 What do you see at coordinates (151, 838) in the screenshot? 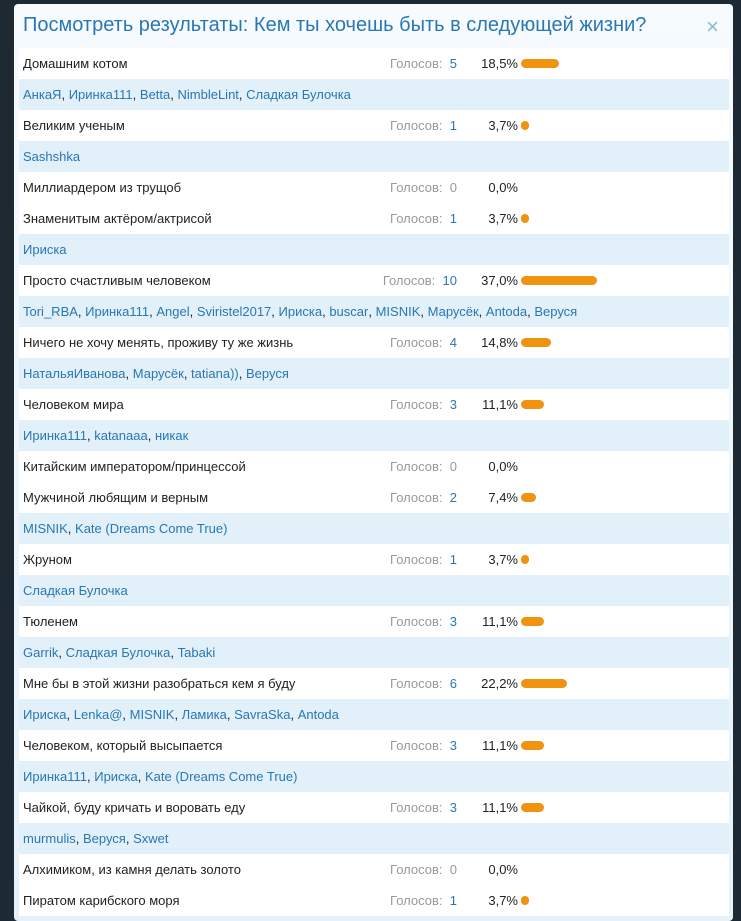
I see `voter-link: Sxwet` at bounding box center [151, 838].